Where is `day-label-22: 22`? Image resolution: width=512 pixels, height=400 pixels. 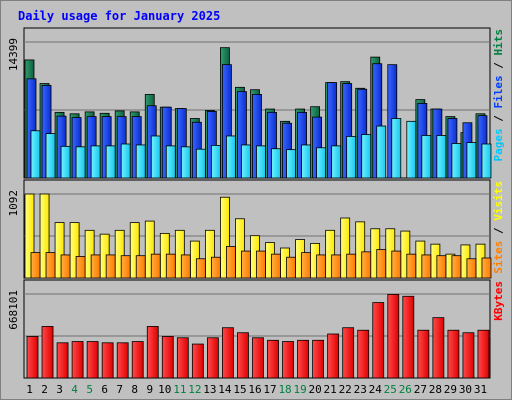
day-label-22: 22 is located at coordinates (345, 389).